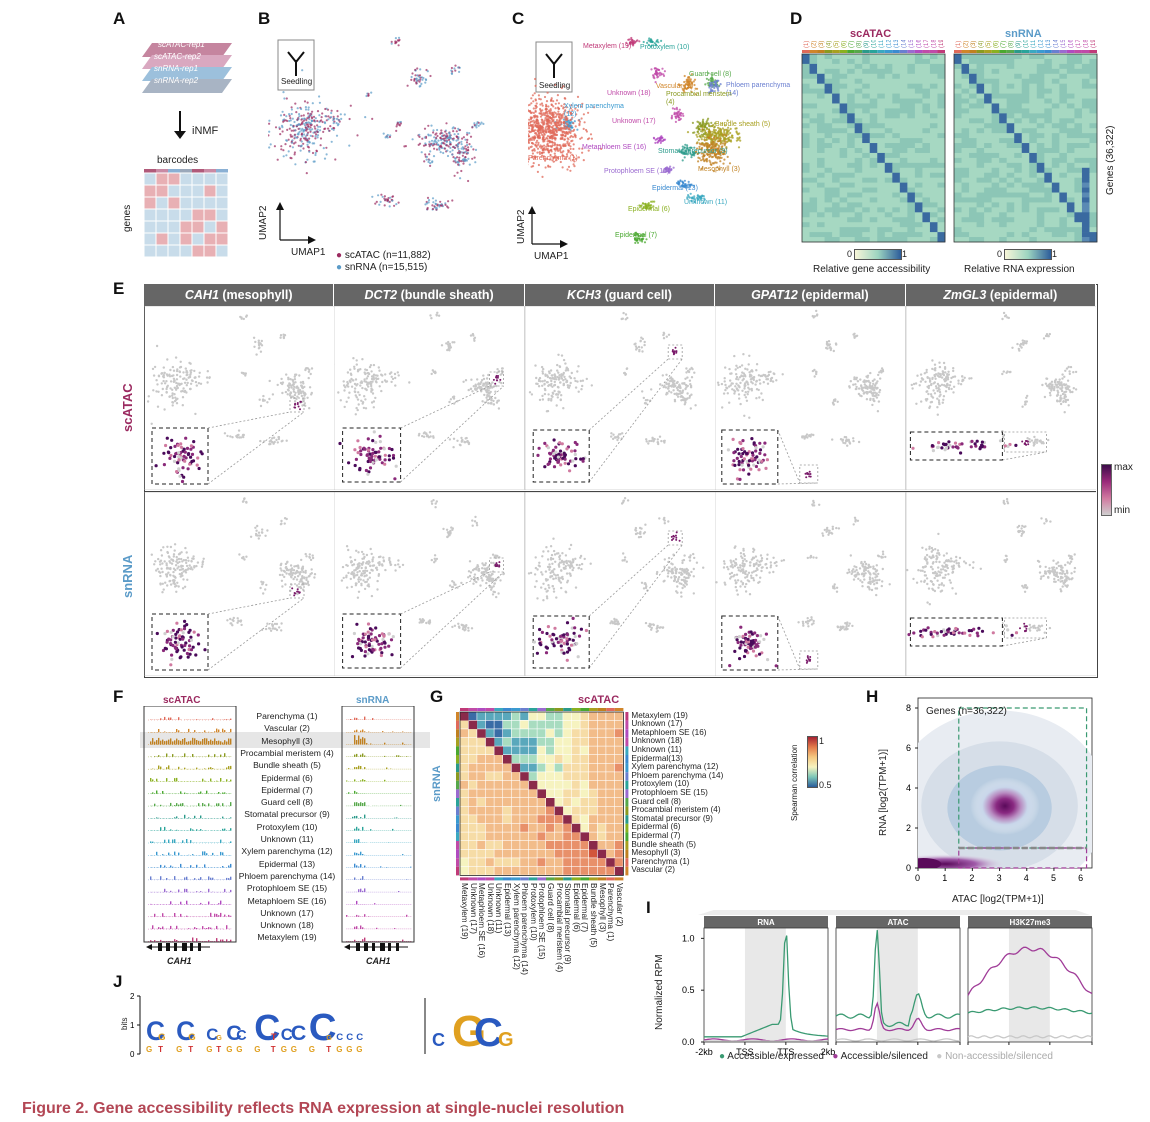  What do you see at coordinates (1055, 254) in the screenshot?
I see `d-scale-right-max: 1` at bounding box center [1055, 254].